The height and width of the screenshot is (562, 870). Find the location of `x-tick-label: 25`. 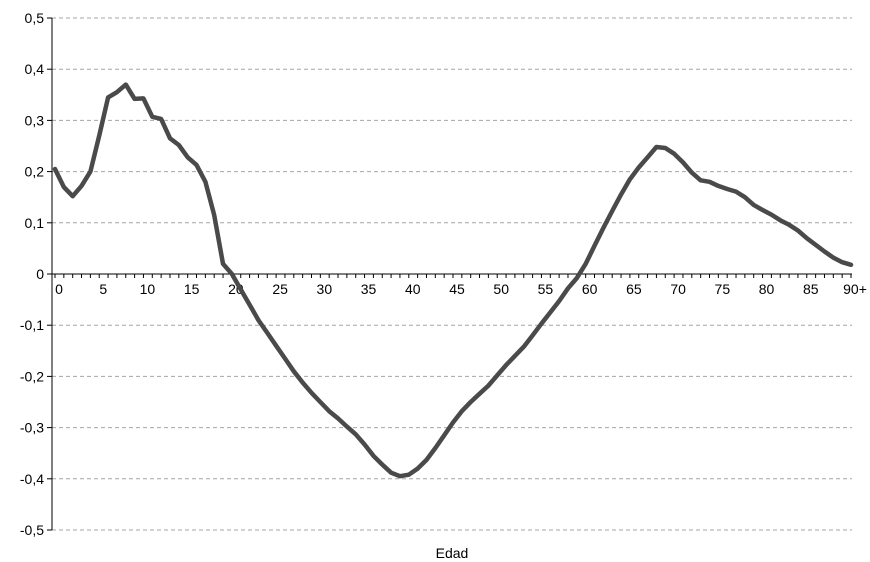

x-tick-label: 25 is located at coordinates (280, 289).